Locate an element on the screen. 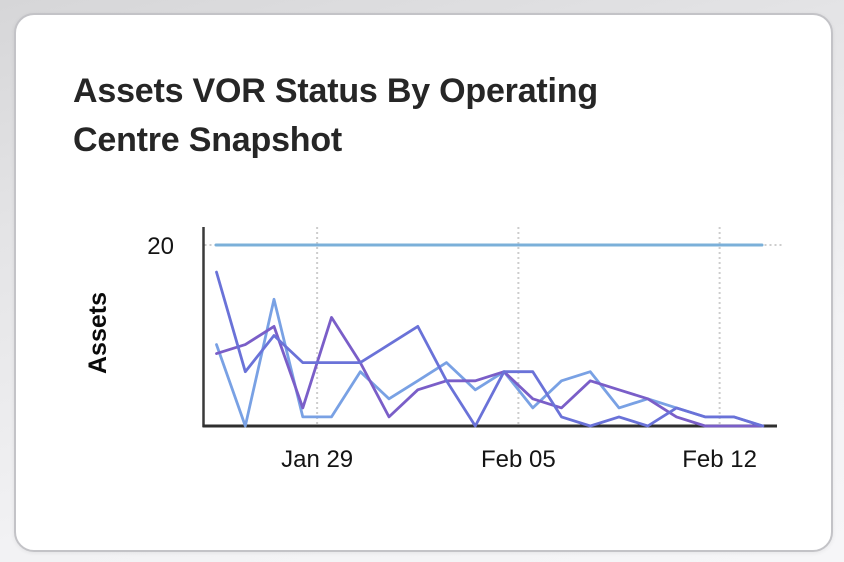 Image resolution: width=844 pixels, height=562 pixels. chart-title-line1: Assets VOR Status By Operating is located at coordinates (335, 91).